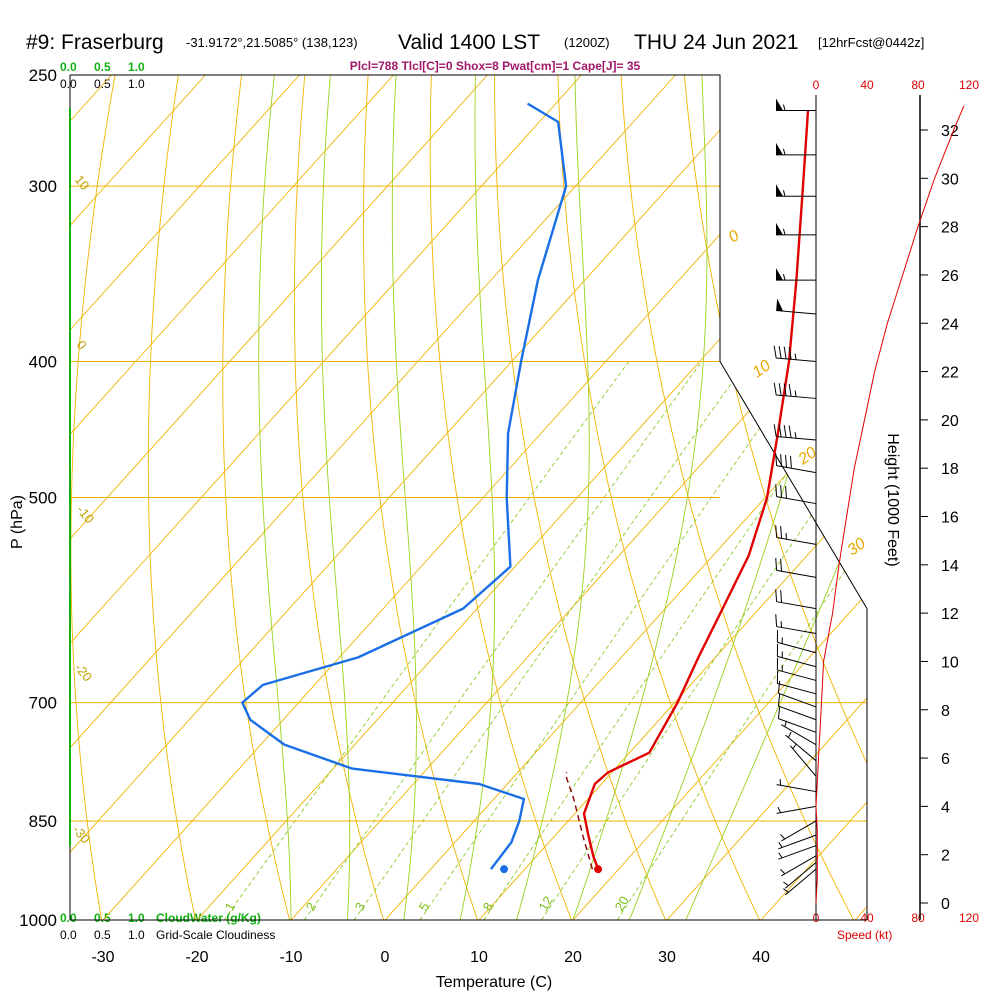  What do you see at coordinates (587, 42) in the screenshot?
I see `utc-time: (1200Z)` at bounding box center [587, 42].